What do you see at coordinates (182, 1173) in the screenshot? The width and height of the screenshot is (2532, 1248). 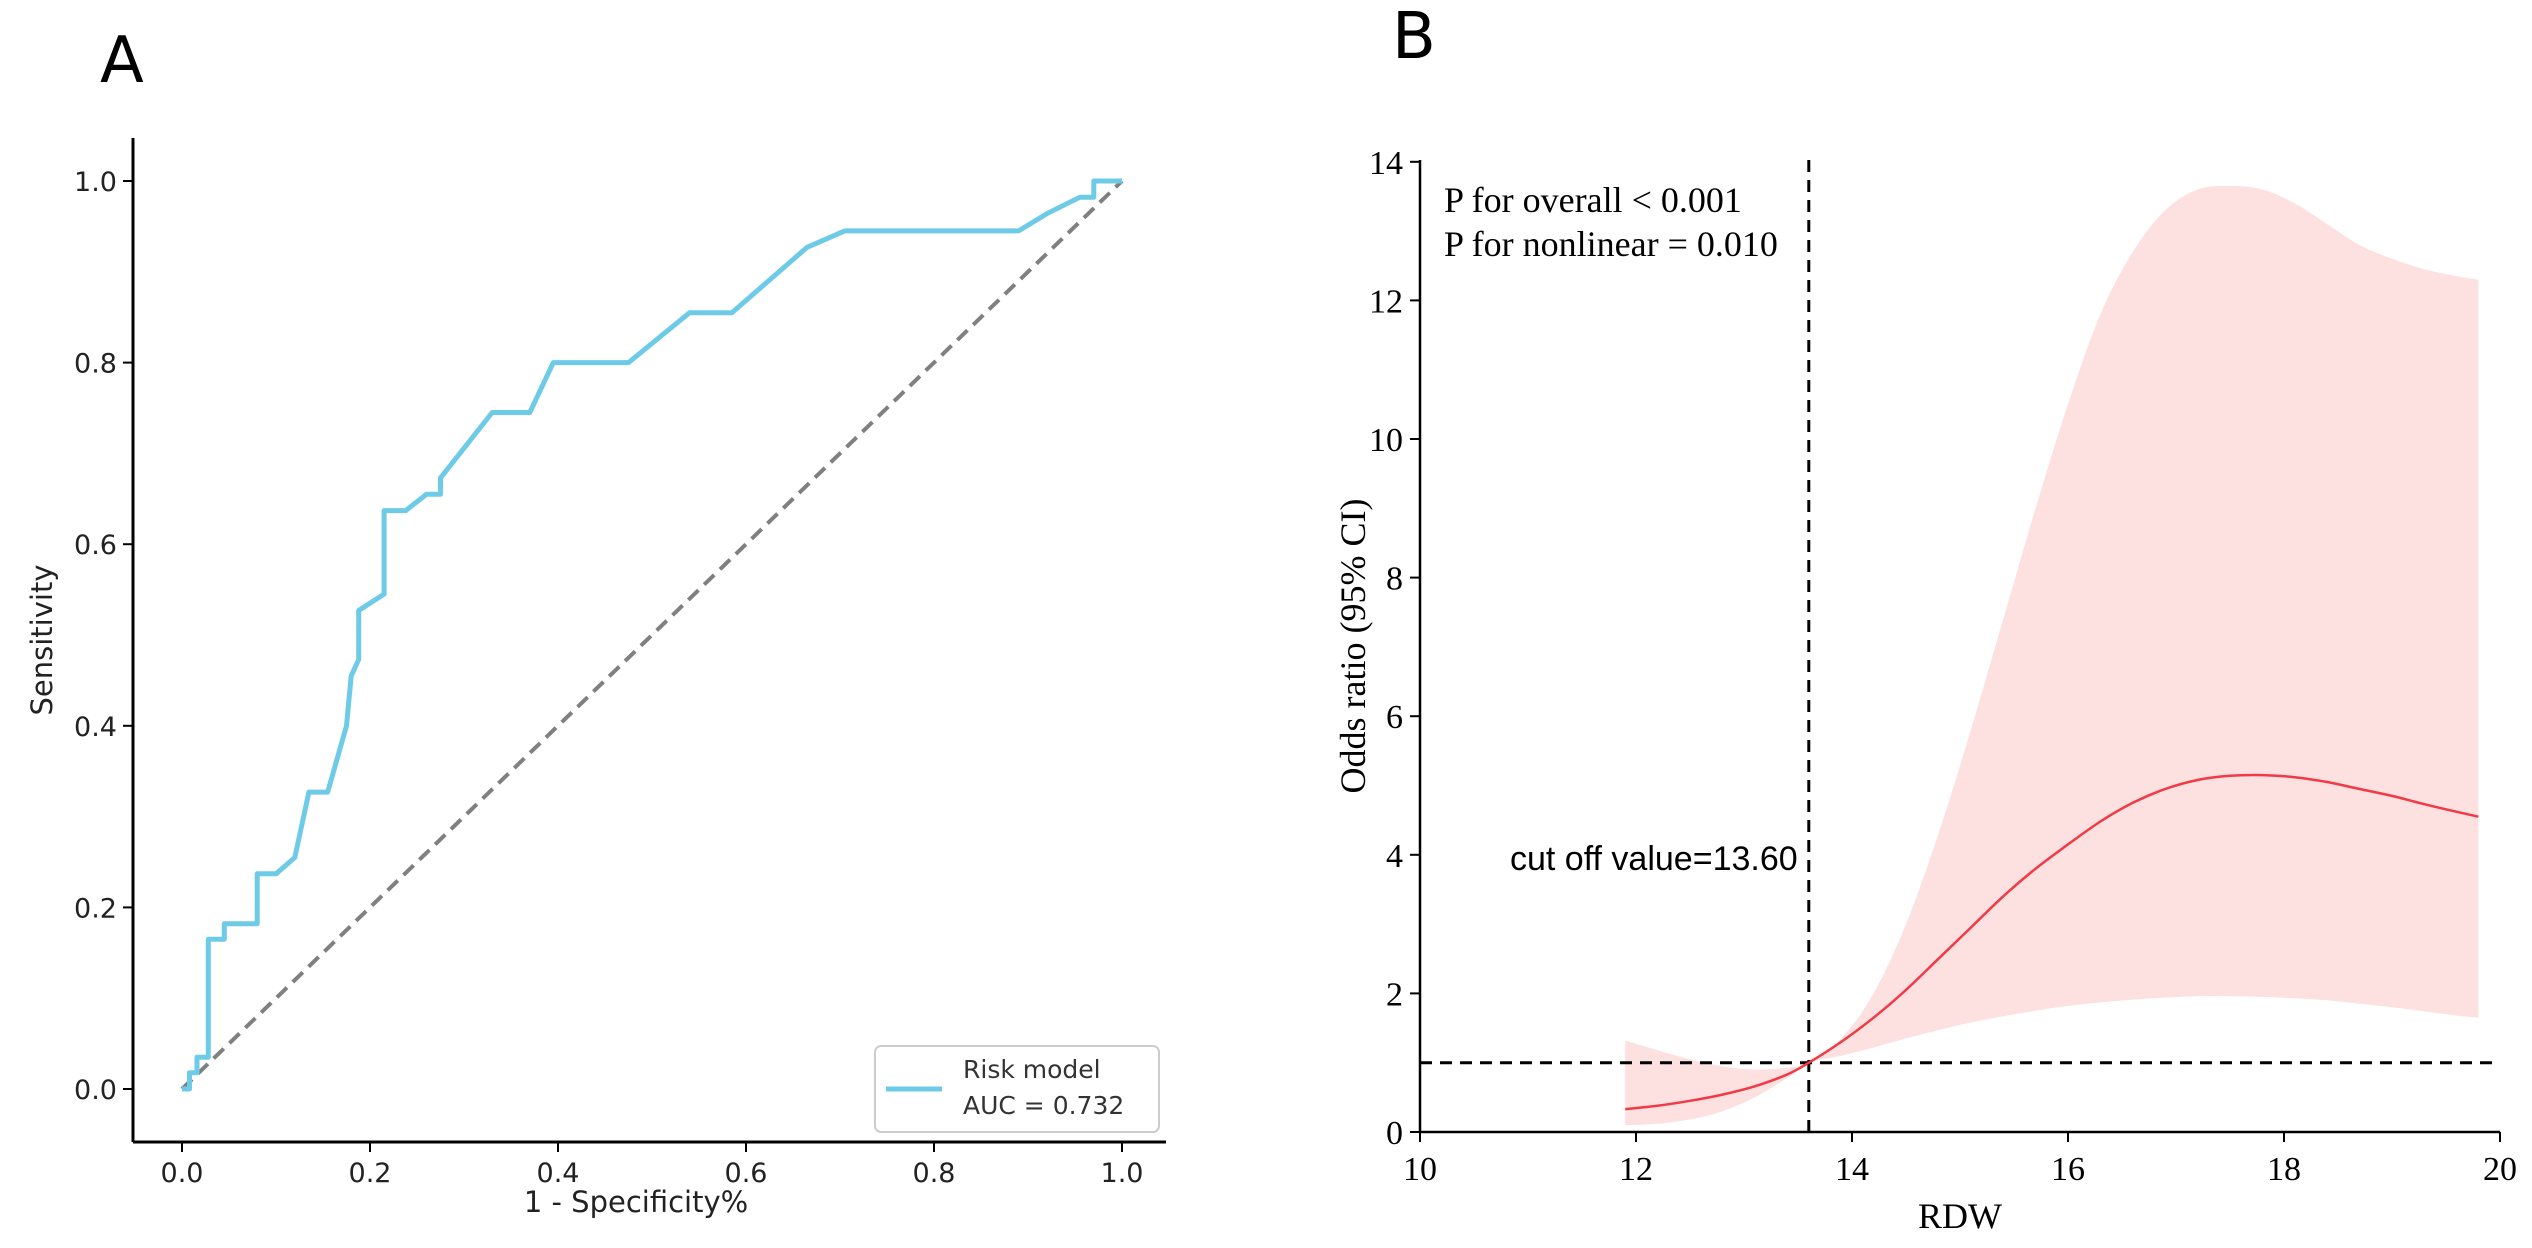 I see `x-tick-label: 0.0` at bounding box center [182, 1173].